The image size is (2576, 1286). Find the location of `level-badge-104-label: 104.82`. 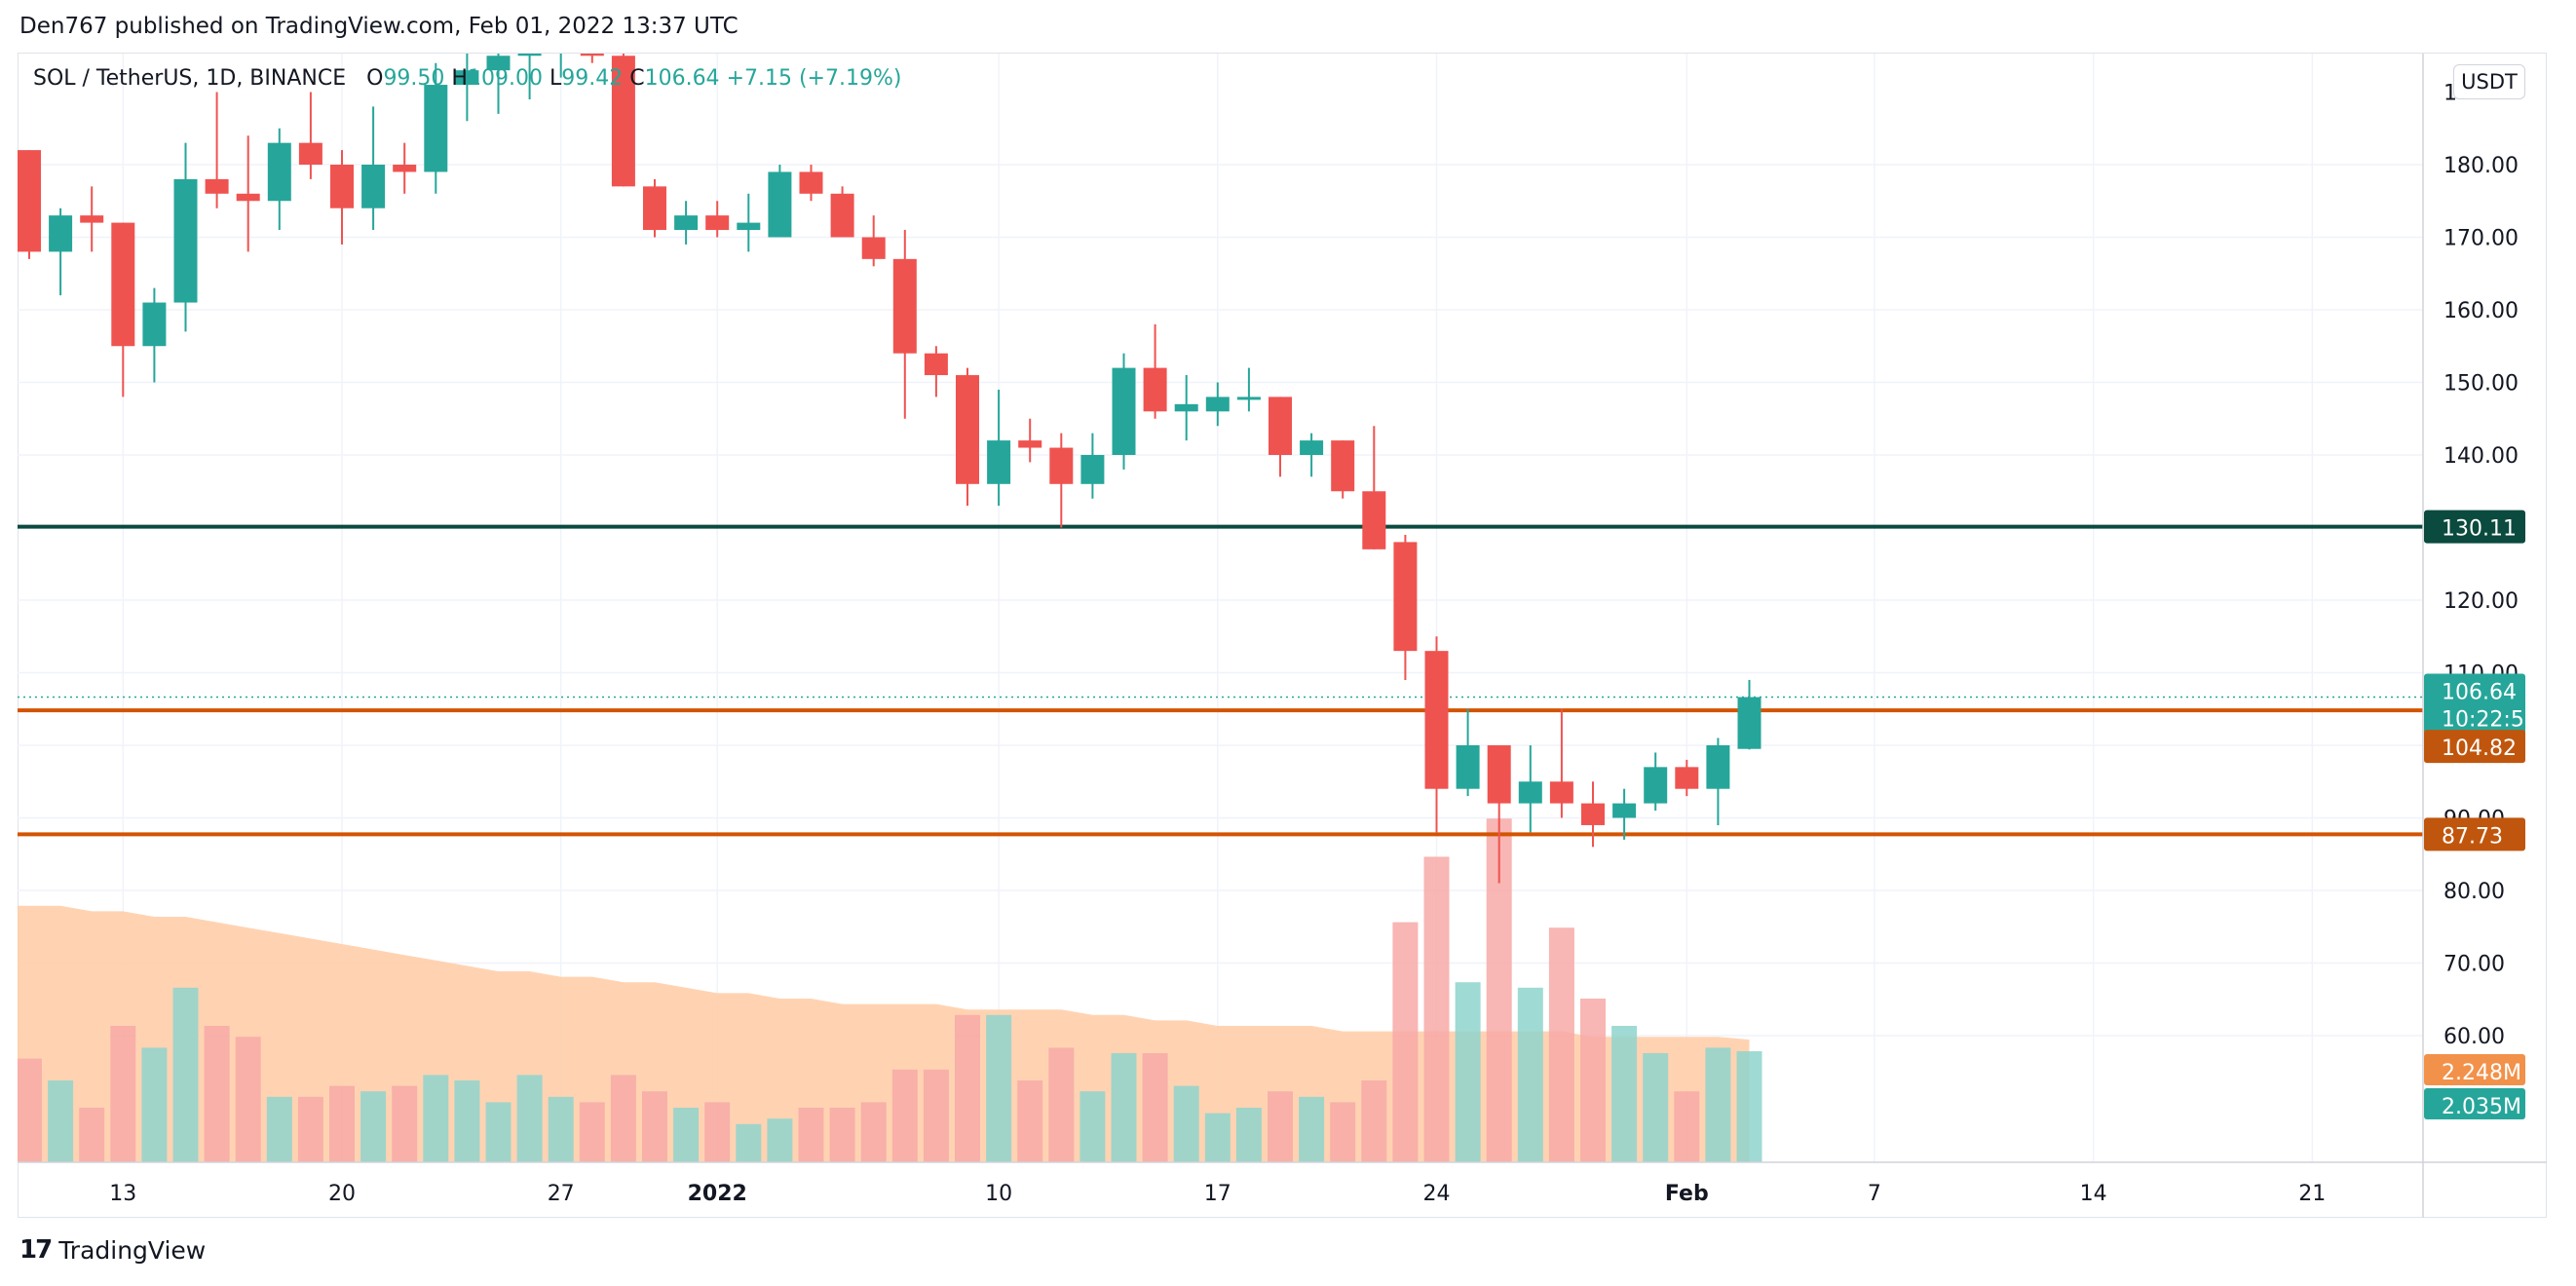

level-badge-104-label: 104.82 is located at coordinates (2479, 749).